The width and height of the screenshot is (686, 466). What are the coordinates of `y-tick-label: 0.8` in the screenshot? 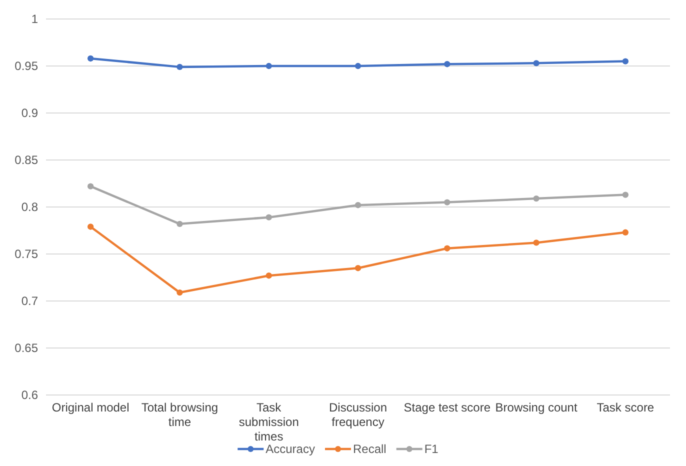 It's located at (29, 207).